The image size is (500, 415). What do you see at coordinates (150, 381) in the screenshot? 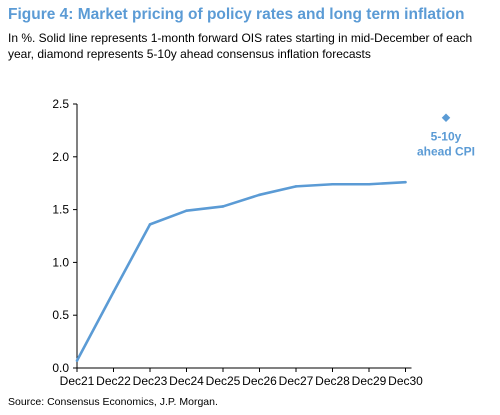
I see `x-tick-label: Dec23` at bounding box center [150, 381].